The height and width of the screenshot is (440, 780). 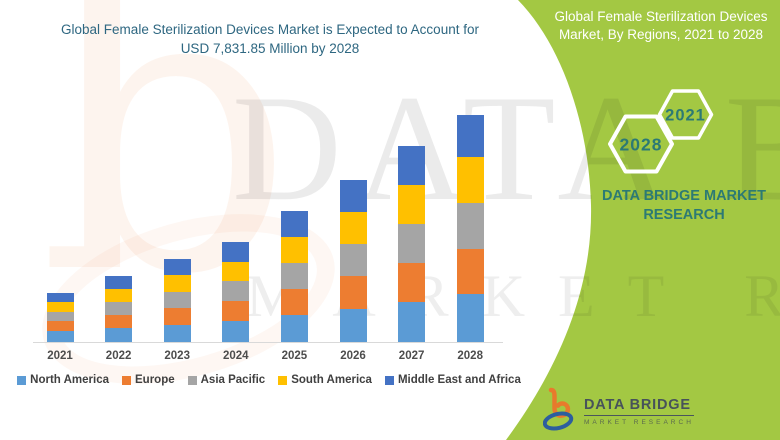 I want to click on panel-title-line1: Global Female Sterilization Devices, so click(x=661, y=16).